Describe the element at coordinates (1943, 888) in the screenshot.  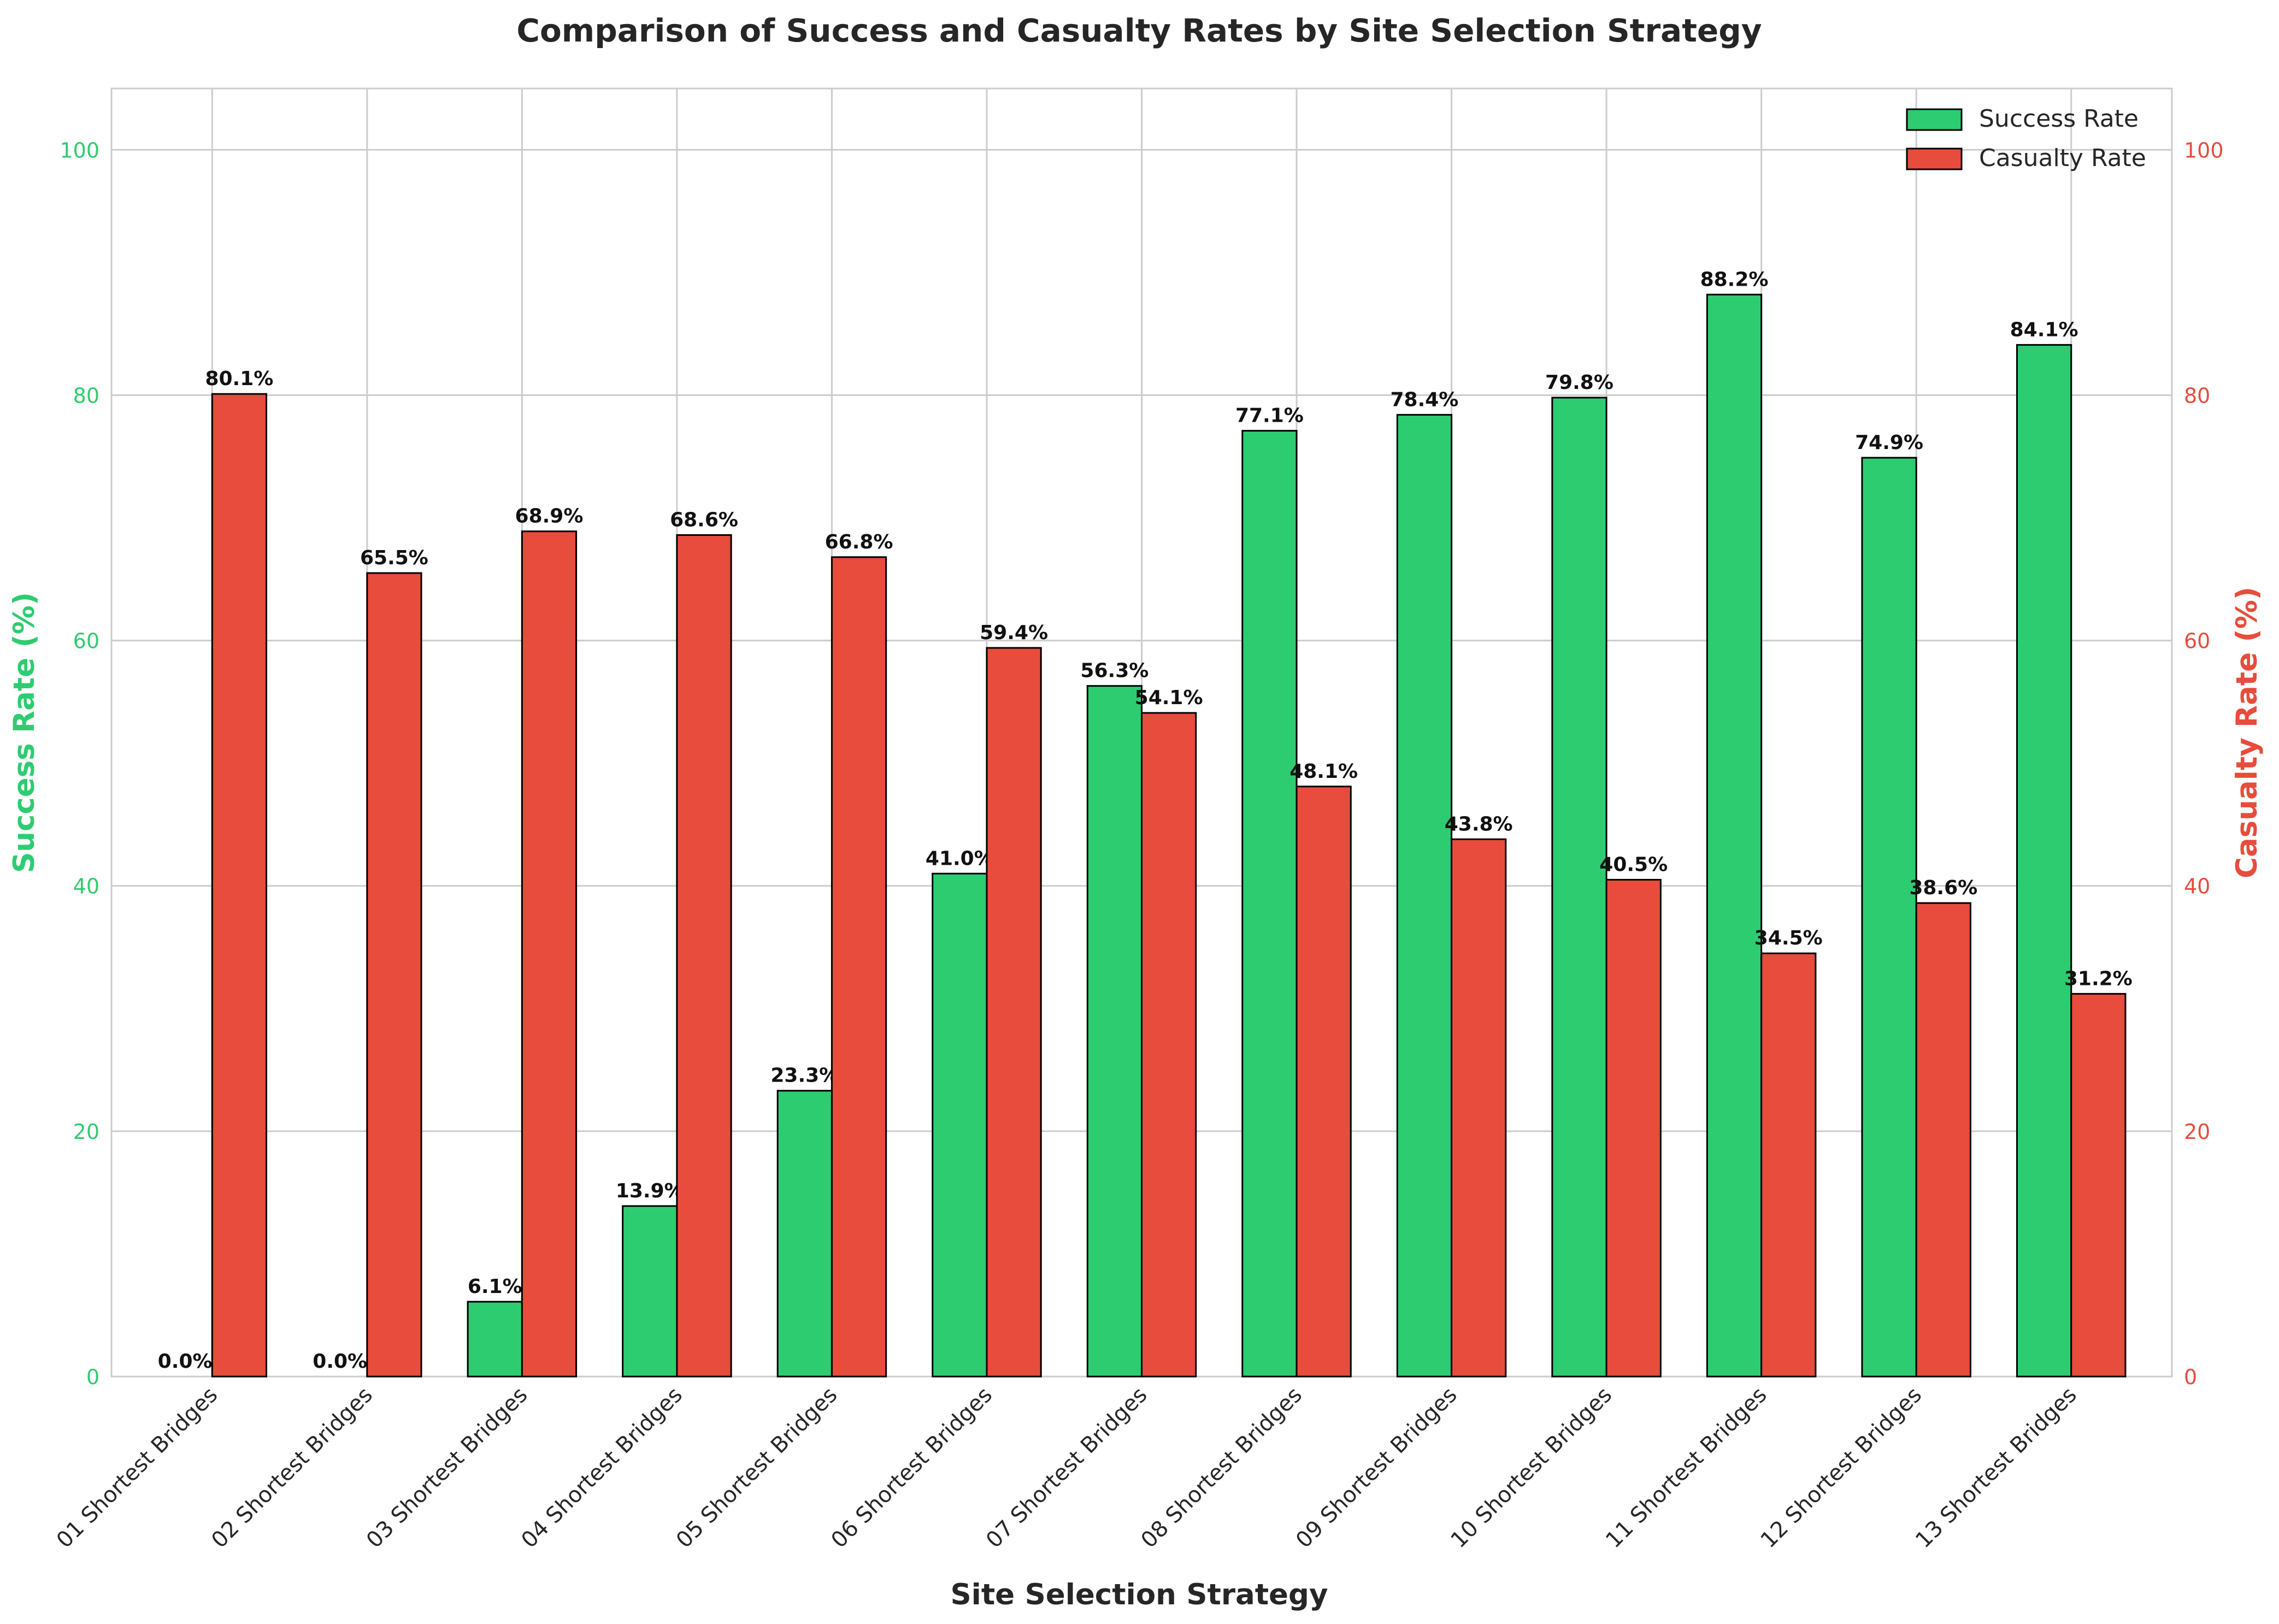
I see `casualty-rate-value-label: 38.6%` at that location.